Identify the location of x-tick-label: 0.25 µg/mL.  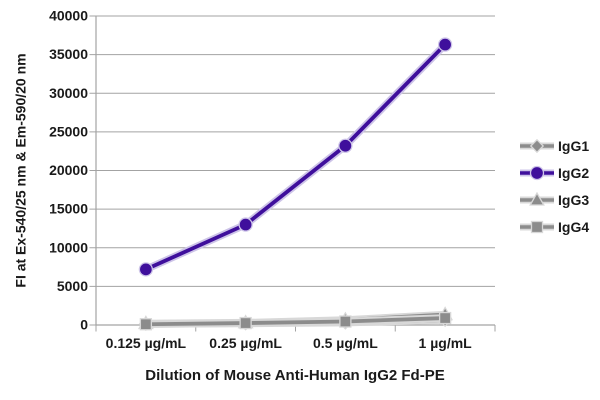
(245, 343).